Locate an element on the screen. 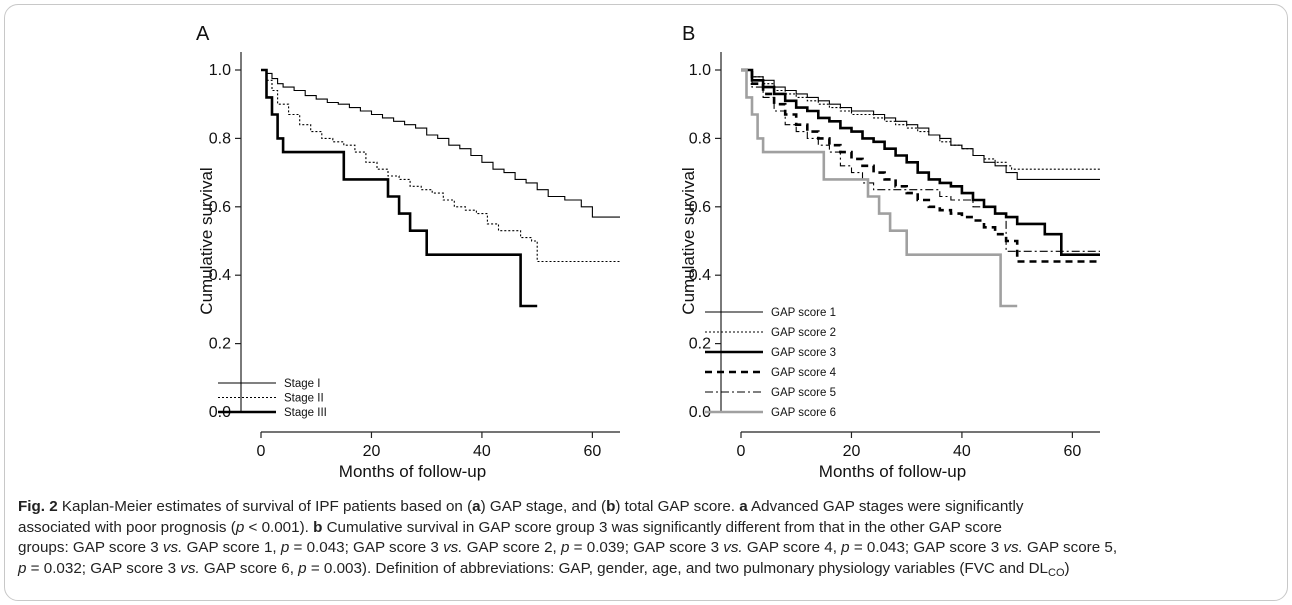 This screenshot has height=605, width=1292. legend-label: GAP score 5 is located at coordinates (803, 393).